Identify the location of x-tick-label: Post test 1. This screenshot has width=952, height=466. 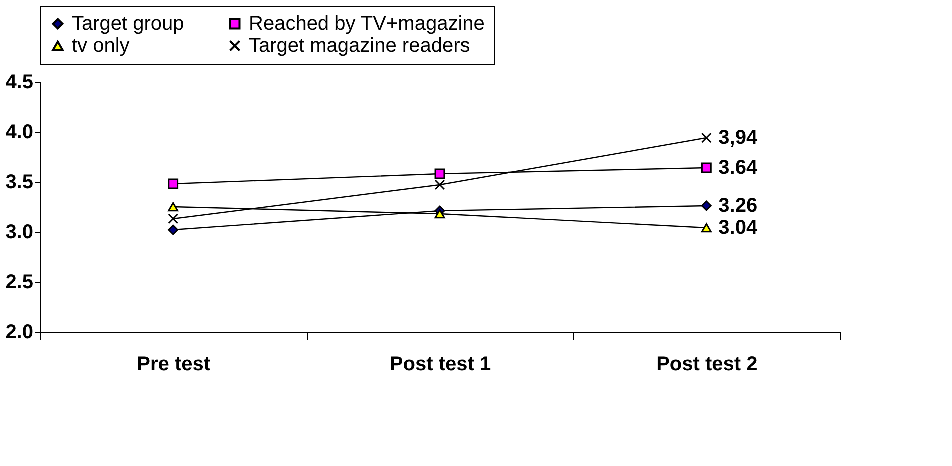
(441, 365).